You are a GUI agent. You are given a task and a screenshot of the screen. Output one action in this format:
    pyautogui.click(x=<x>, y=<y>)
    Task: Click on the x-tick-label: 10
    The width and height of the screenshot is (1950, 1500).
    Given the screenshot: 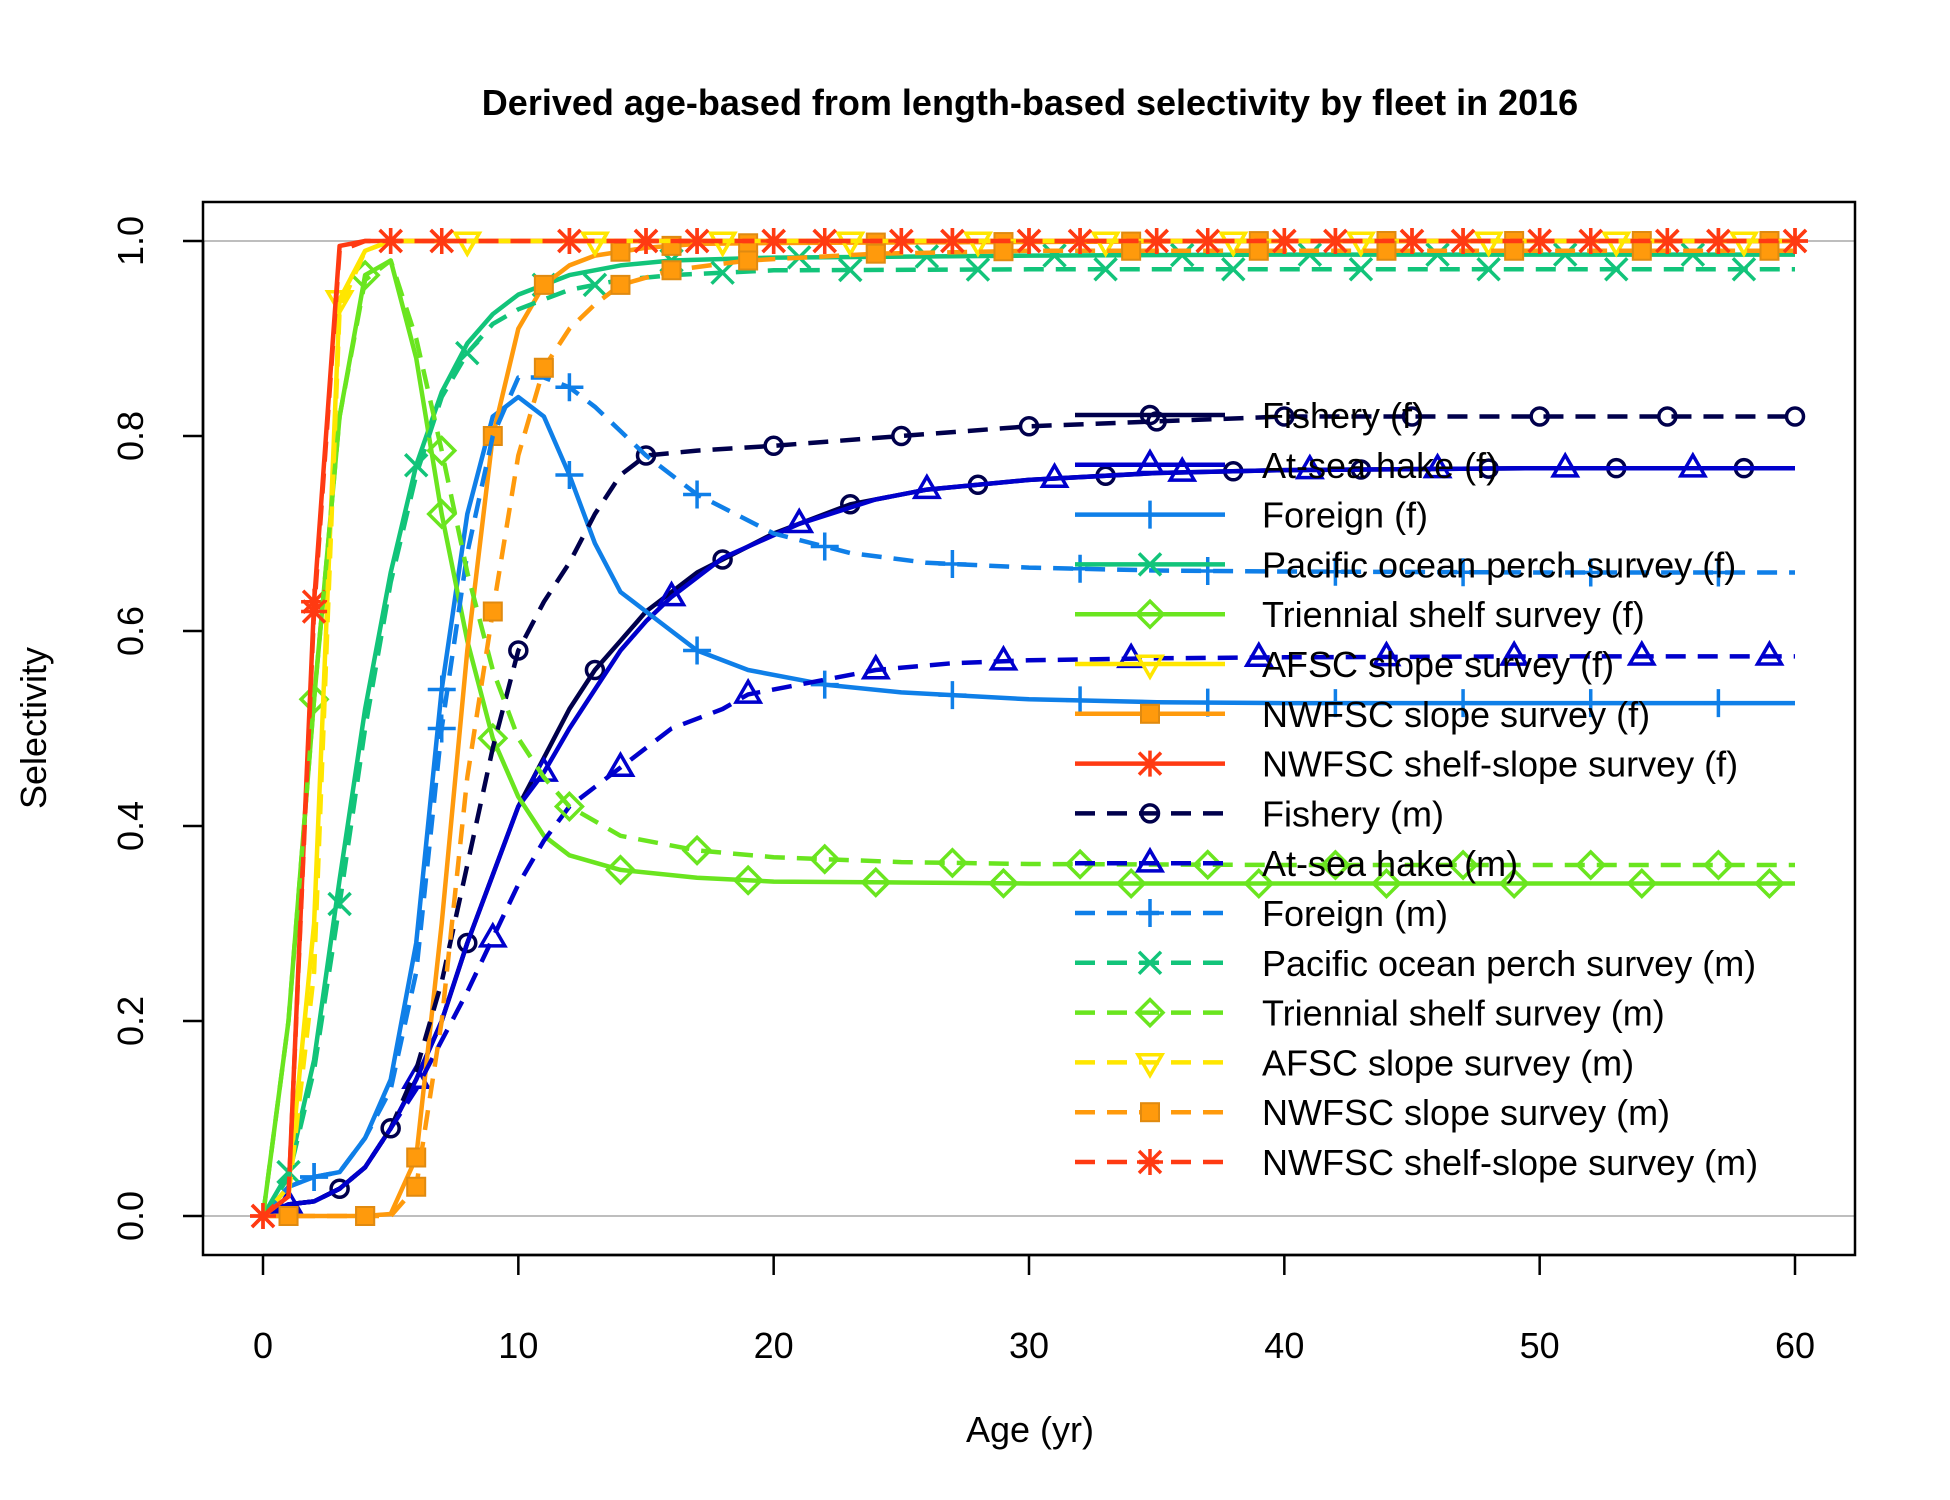 What is the action you would take?
    pyautogui.click(x=518, y=1345)
    